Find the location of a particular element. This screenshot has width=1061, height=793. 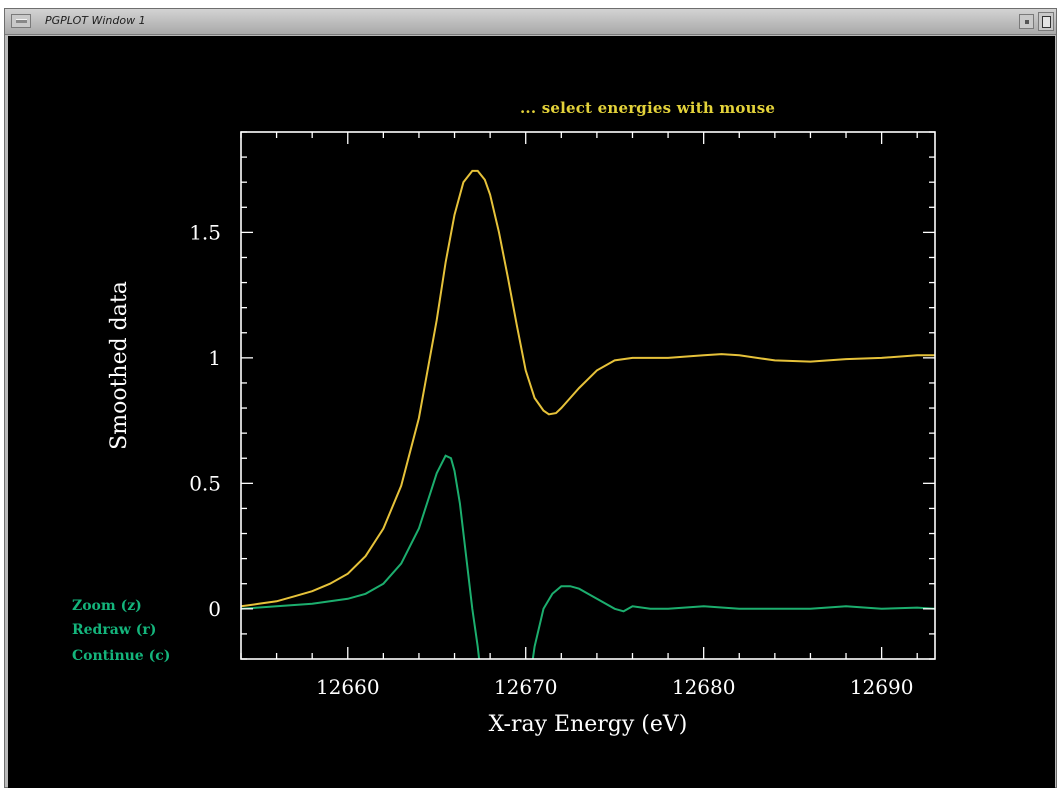

x-tick-label: 12690 is located at coordinates (882, 687).